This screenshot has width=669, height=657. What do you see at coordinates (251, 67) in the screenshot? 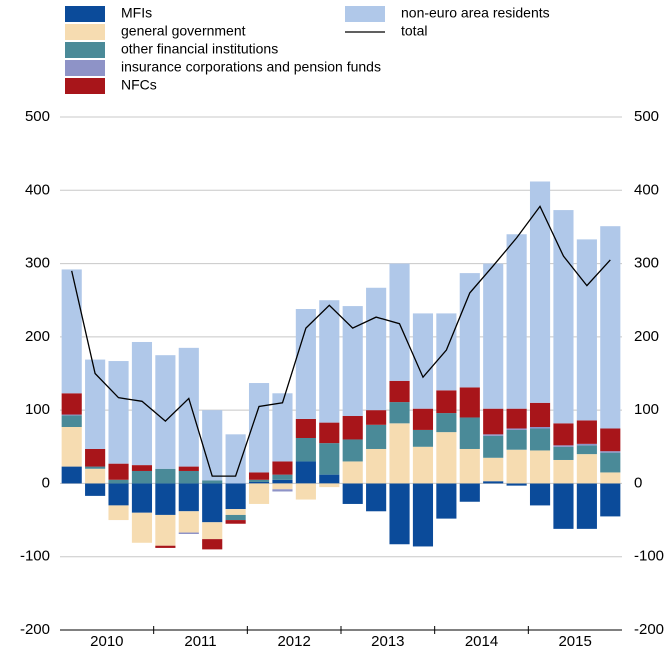
I see `legend-label: insurance corporations and pension funds` at bounding box center [251, 67].